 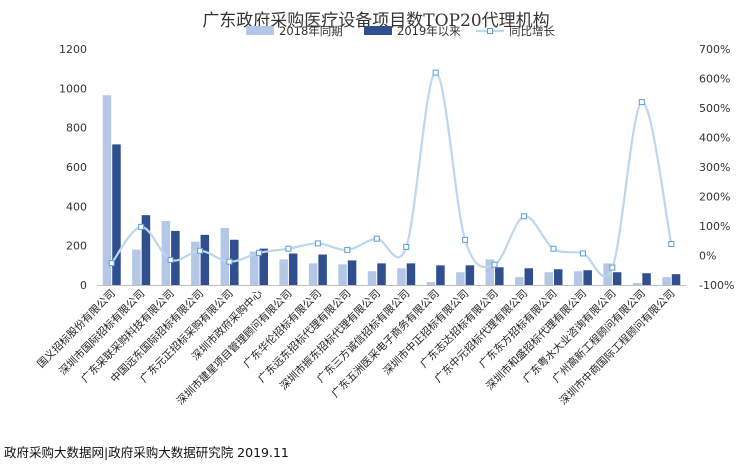 What do you see at coordinates (429, 31) in the screenshot?
I see `legend-label: 2019年以来` at bounding box center [429, 31].